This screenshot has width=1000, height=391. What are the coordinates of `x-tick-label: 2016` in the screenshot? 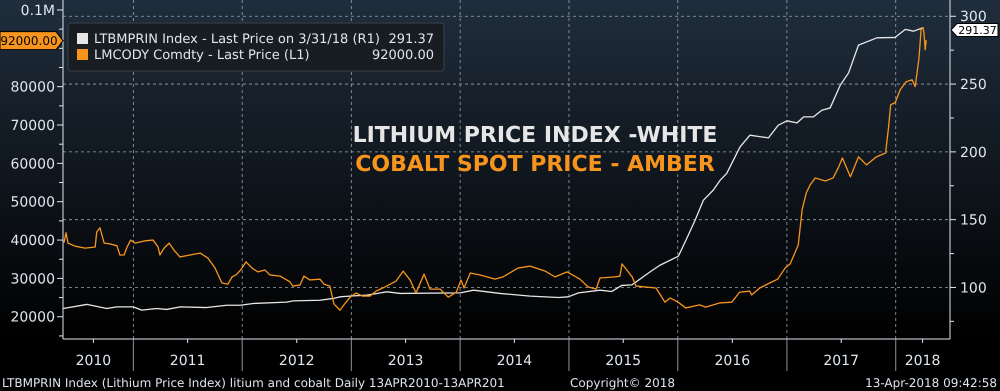 It's located at (732, 361).